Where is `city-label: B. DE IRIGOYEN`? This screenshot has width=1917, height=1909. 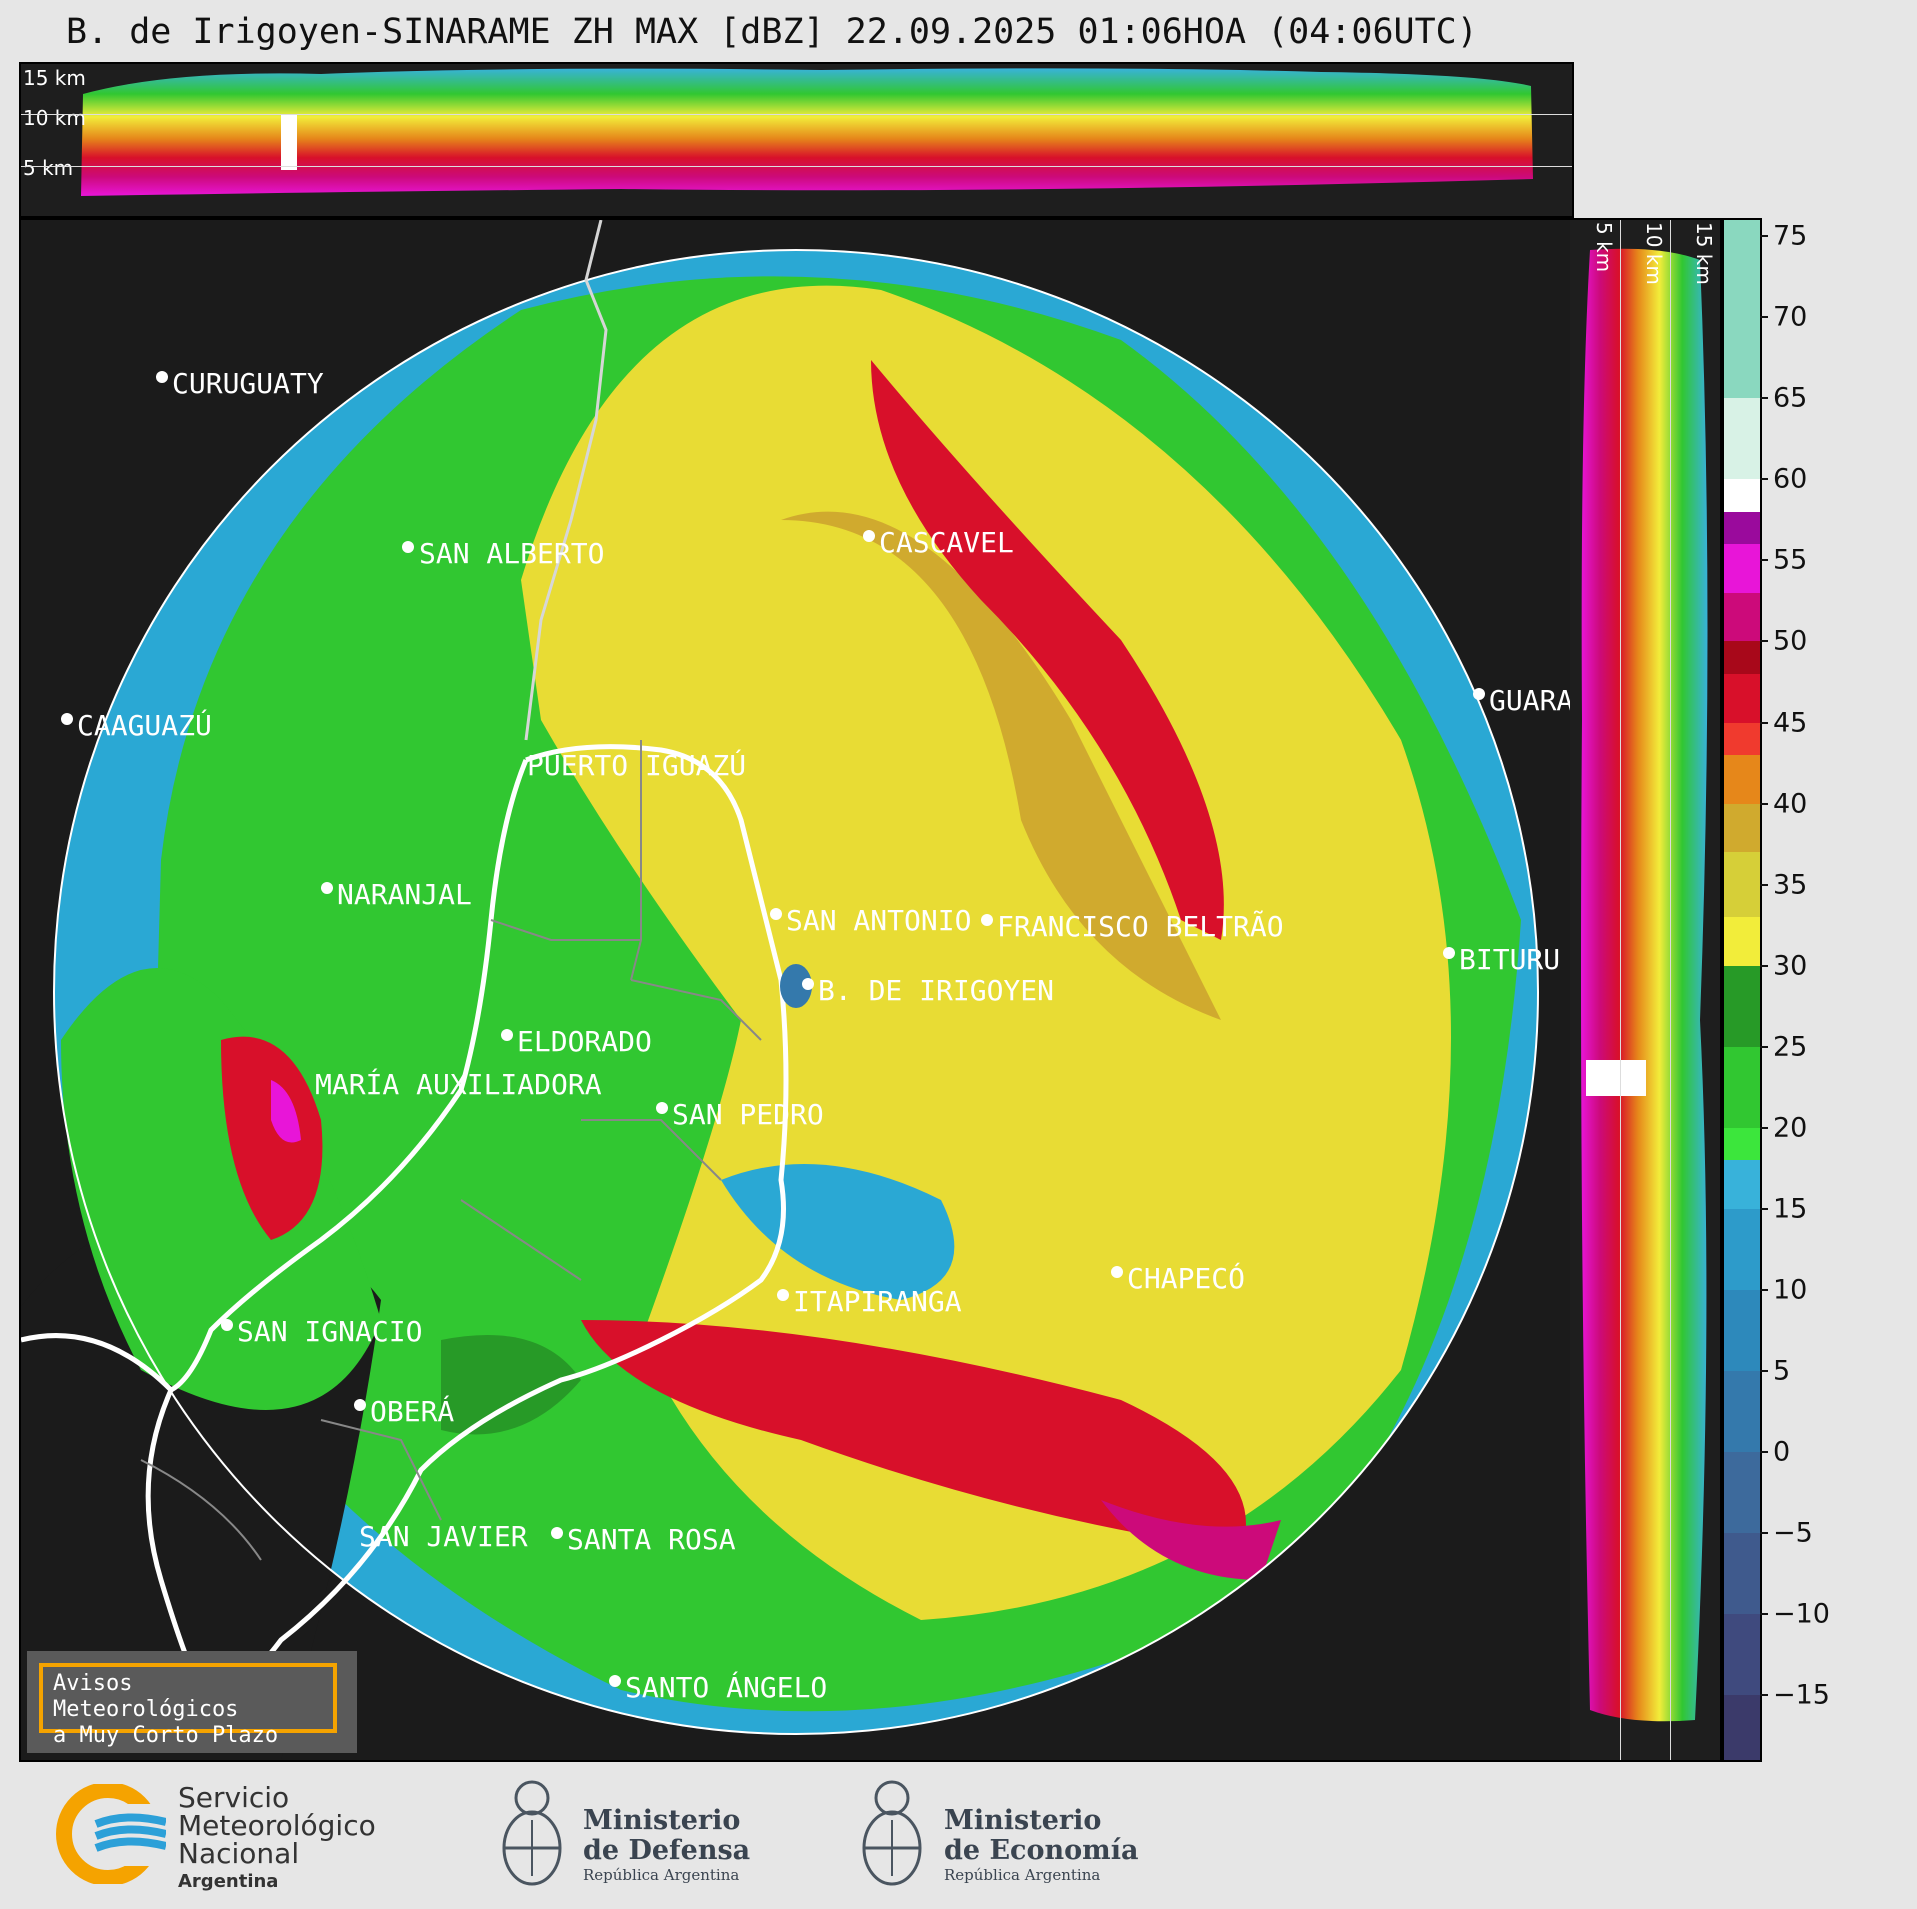 city-label: B. DE IRIGOYEN is located at coordinates (936, 990).